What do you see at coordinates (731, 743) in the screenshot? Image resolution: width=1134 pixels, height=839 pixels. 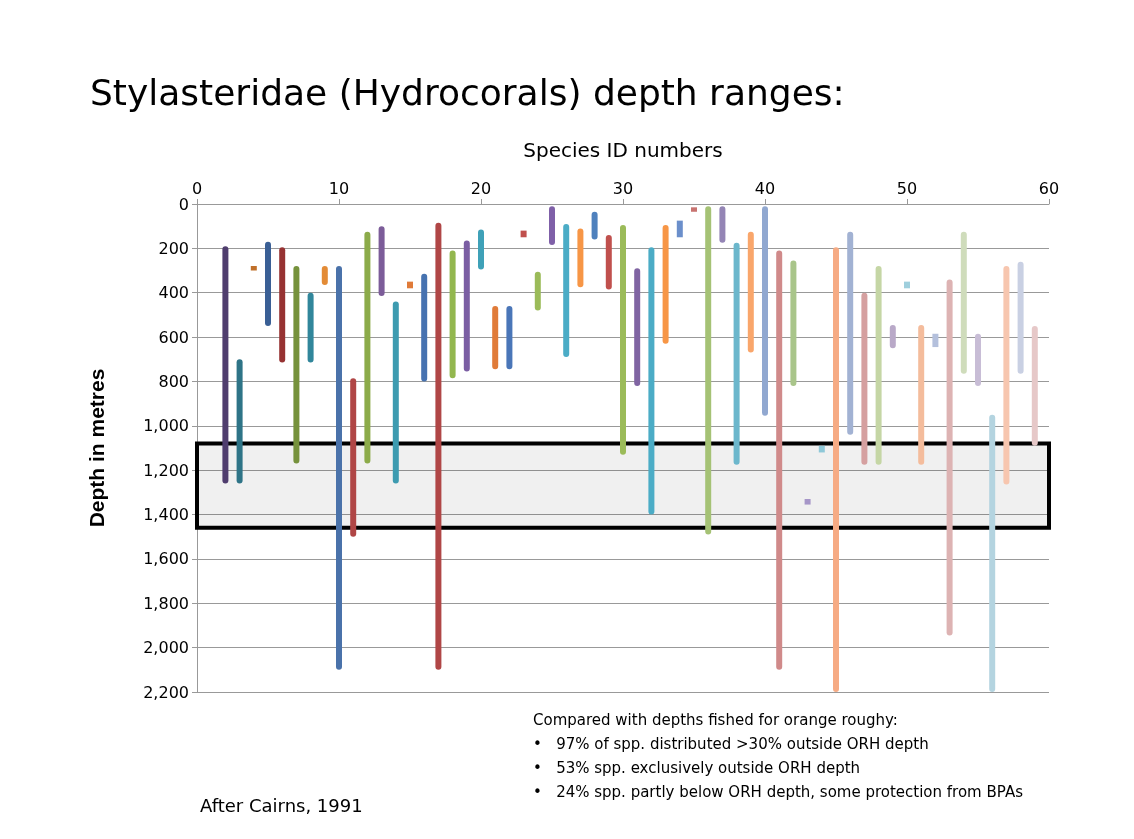 I see `text: • 97% of spp. distributed >30% outside ORH depth` at bounding box center [731, 743].